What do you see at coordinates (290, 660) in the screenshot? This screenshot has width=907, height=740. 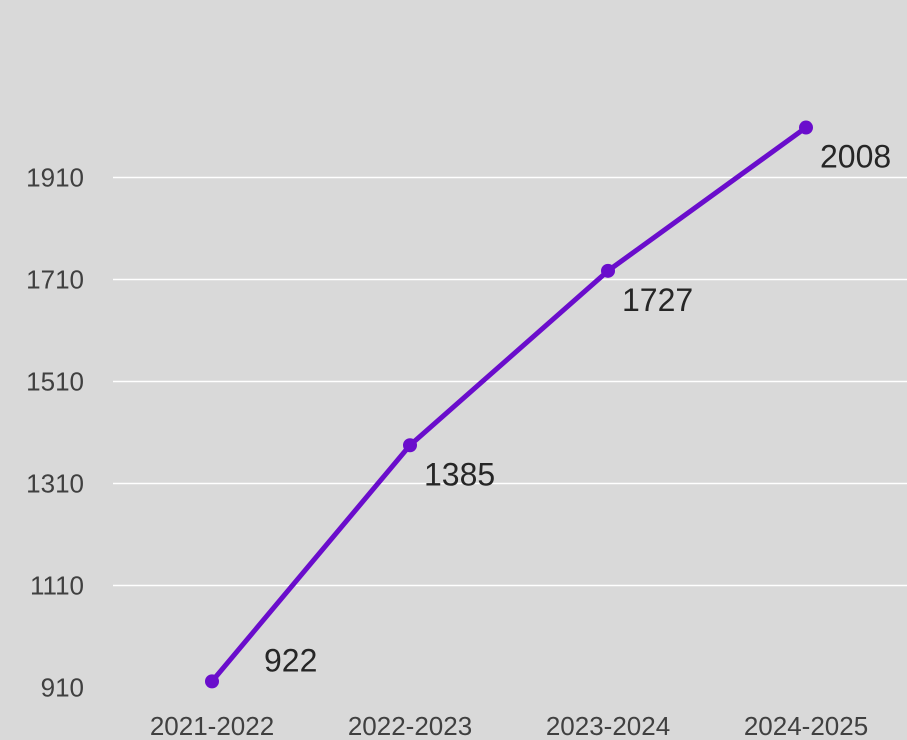 I see `data-label: 922` at bounding box center [290, 660].